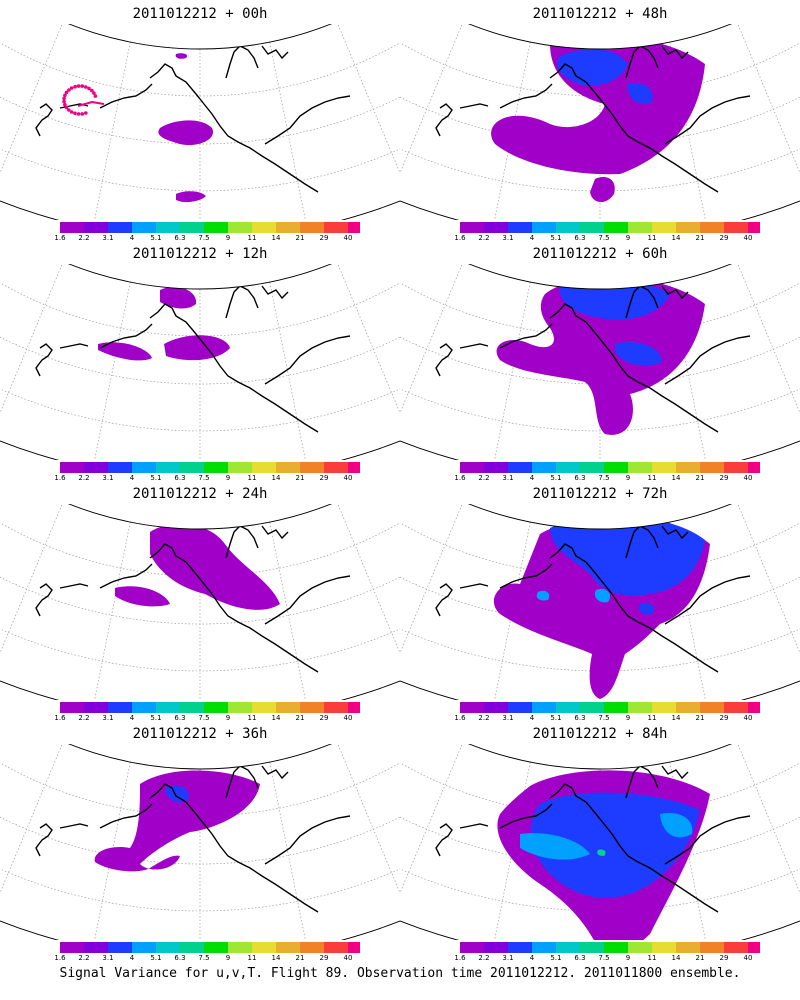 This screenshot has width=800, height=1000. Describe the element at coordinates (200, 362) in the screenshot. I see `map-graticule` at that location.